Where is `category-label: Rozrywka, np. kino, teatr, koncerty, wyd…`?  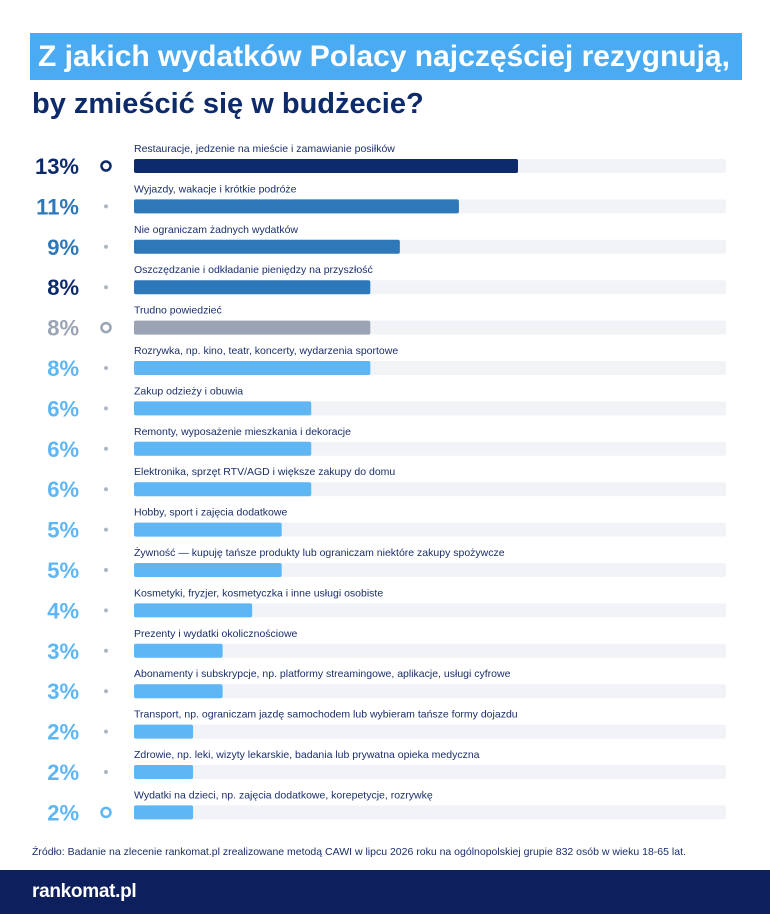
category-label: Rozrywka, np. kino, teatr, koncerty, wyd… is located at coordinates (266, 351).